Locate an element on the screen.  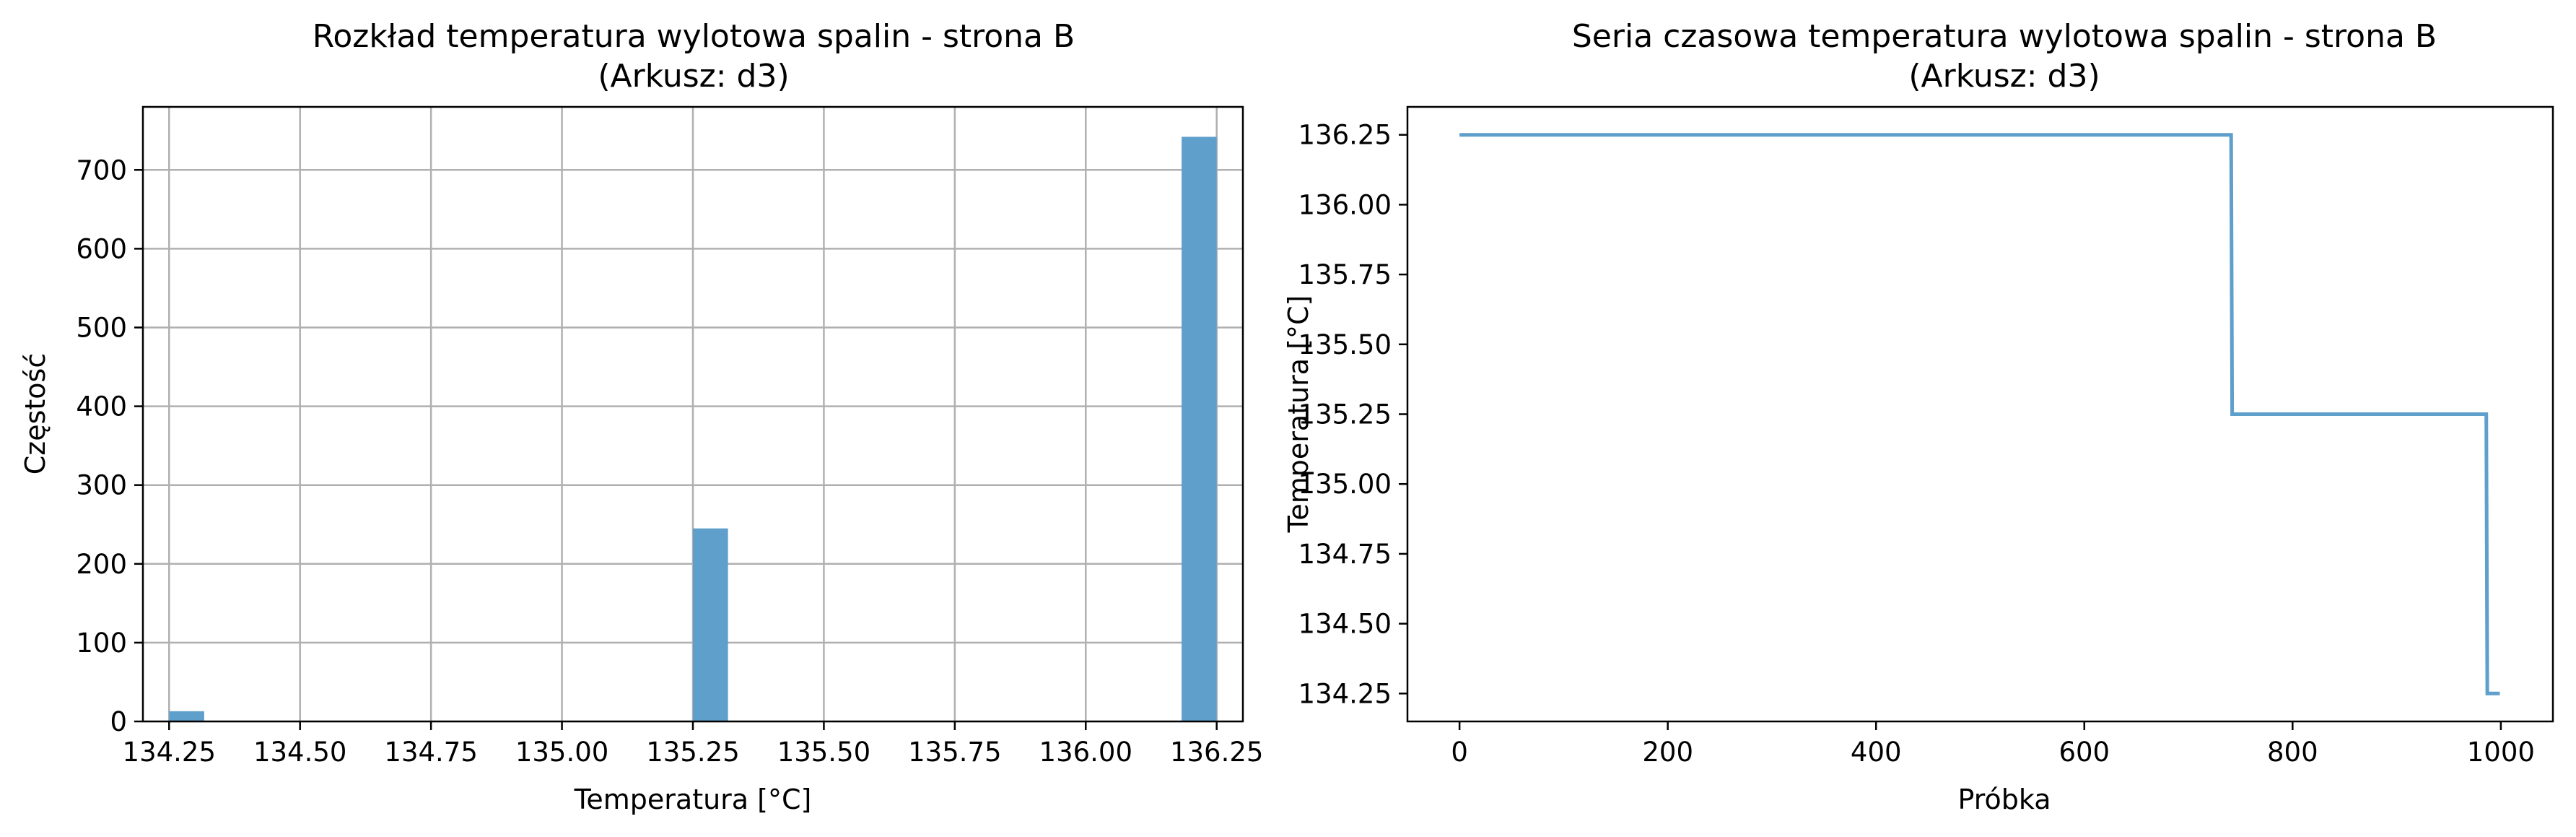
timeseries-y-tick-label: 134.25 is located at coordinates (1345, 693).